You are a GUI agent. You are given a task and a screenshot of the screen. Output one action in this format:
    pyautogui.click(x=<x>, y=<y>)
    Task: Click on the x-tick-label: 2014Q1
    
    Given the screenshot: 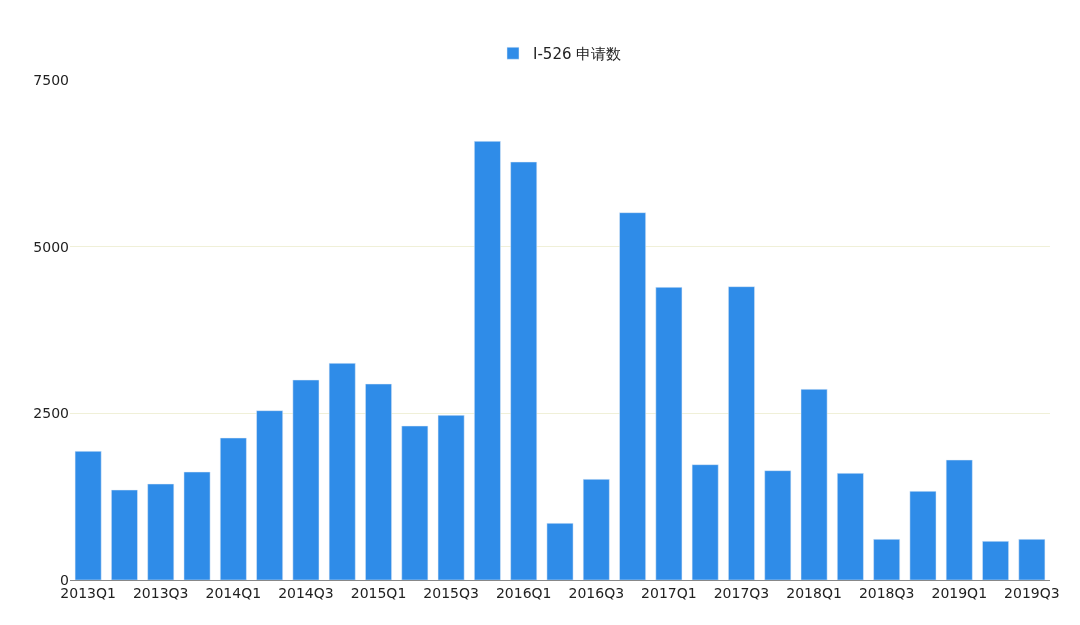 What is the action you would take?
    pyautogui.click(x=233, y=592)
    